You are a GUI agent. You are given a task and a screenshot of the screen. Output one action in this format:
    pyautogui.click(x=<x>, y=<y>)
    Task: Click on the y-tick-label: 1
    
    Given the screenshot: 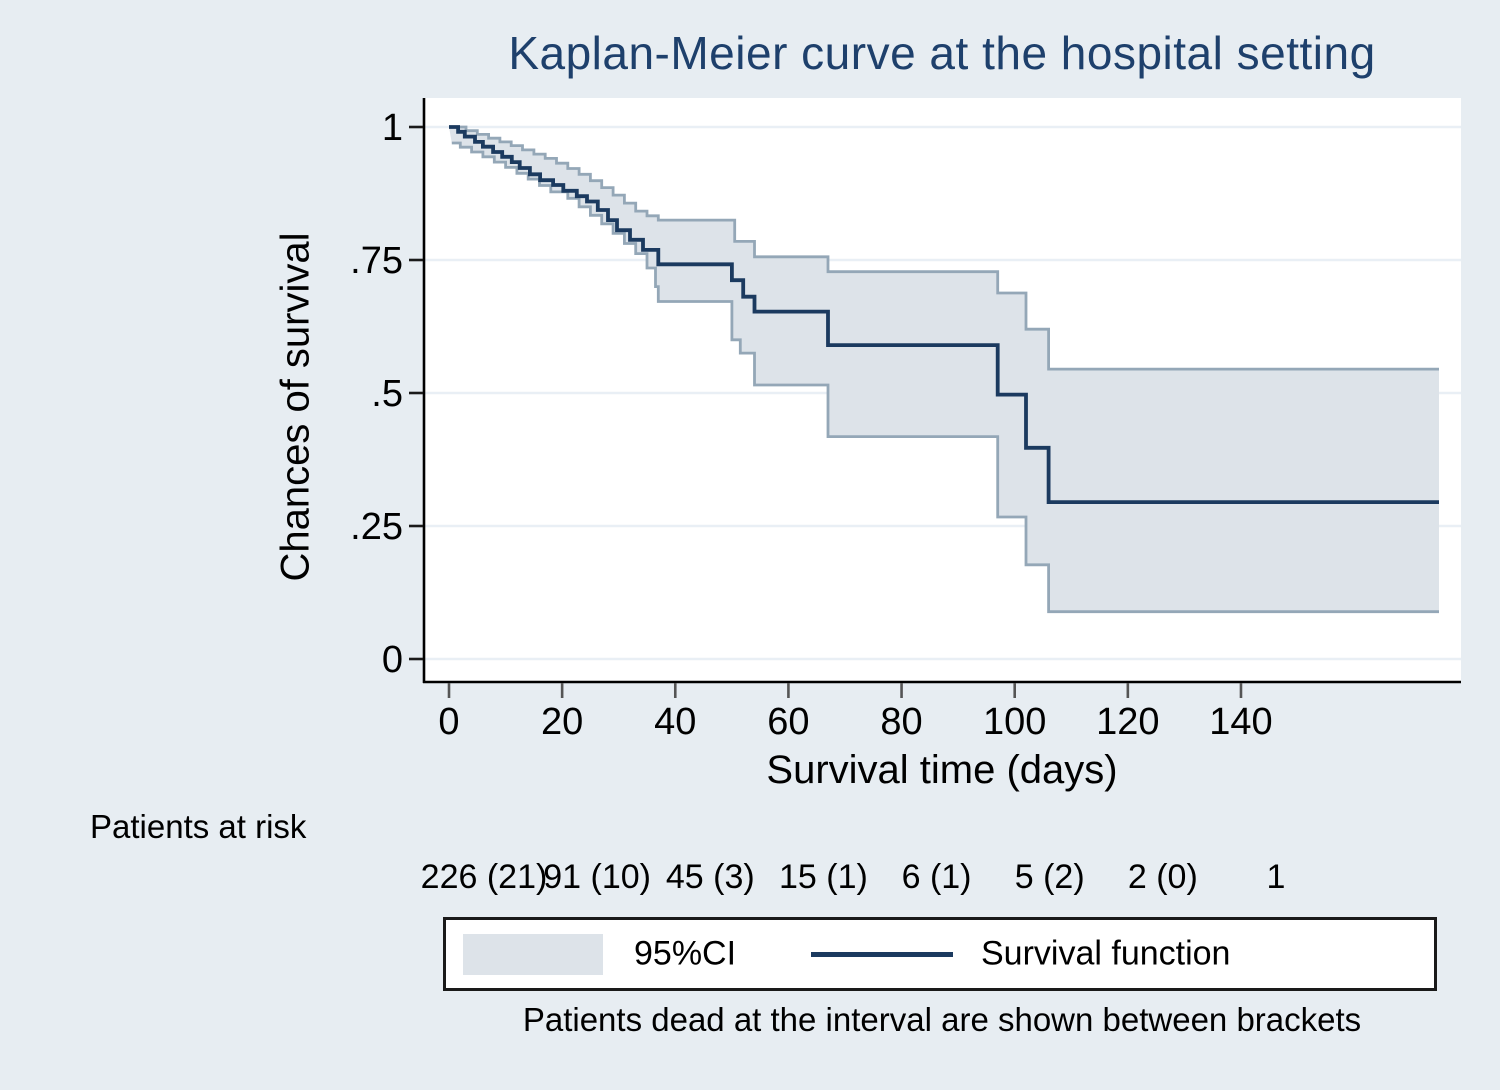 What is the action you would take?
    pyautogui.click(x=392, y=128)
    